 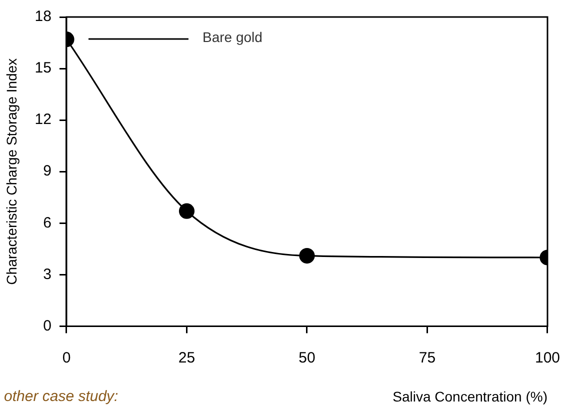 What do you see at coordinates (187, 357) in the screenshot?
I see `x-tick-label: 25` at bounding box center [187, 357].